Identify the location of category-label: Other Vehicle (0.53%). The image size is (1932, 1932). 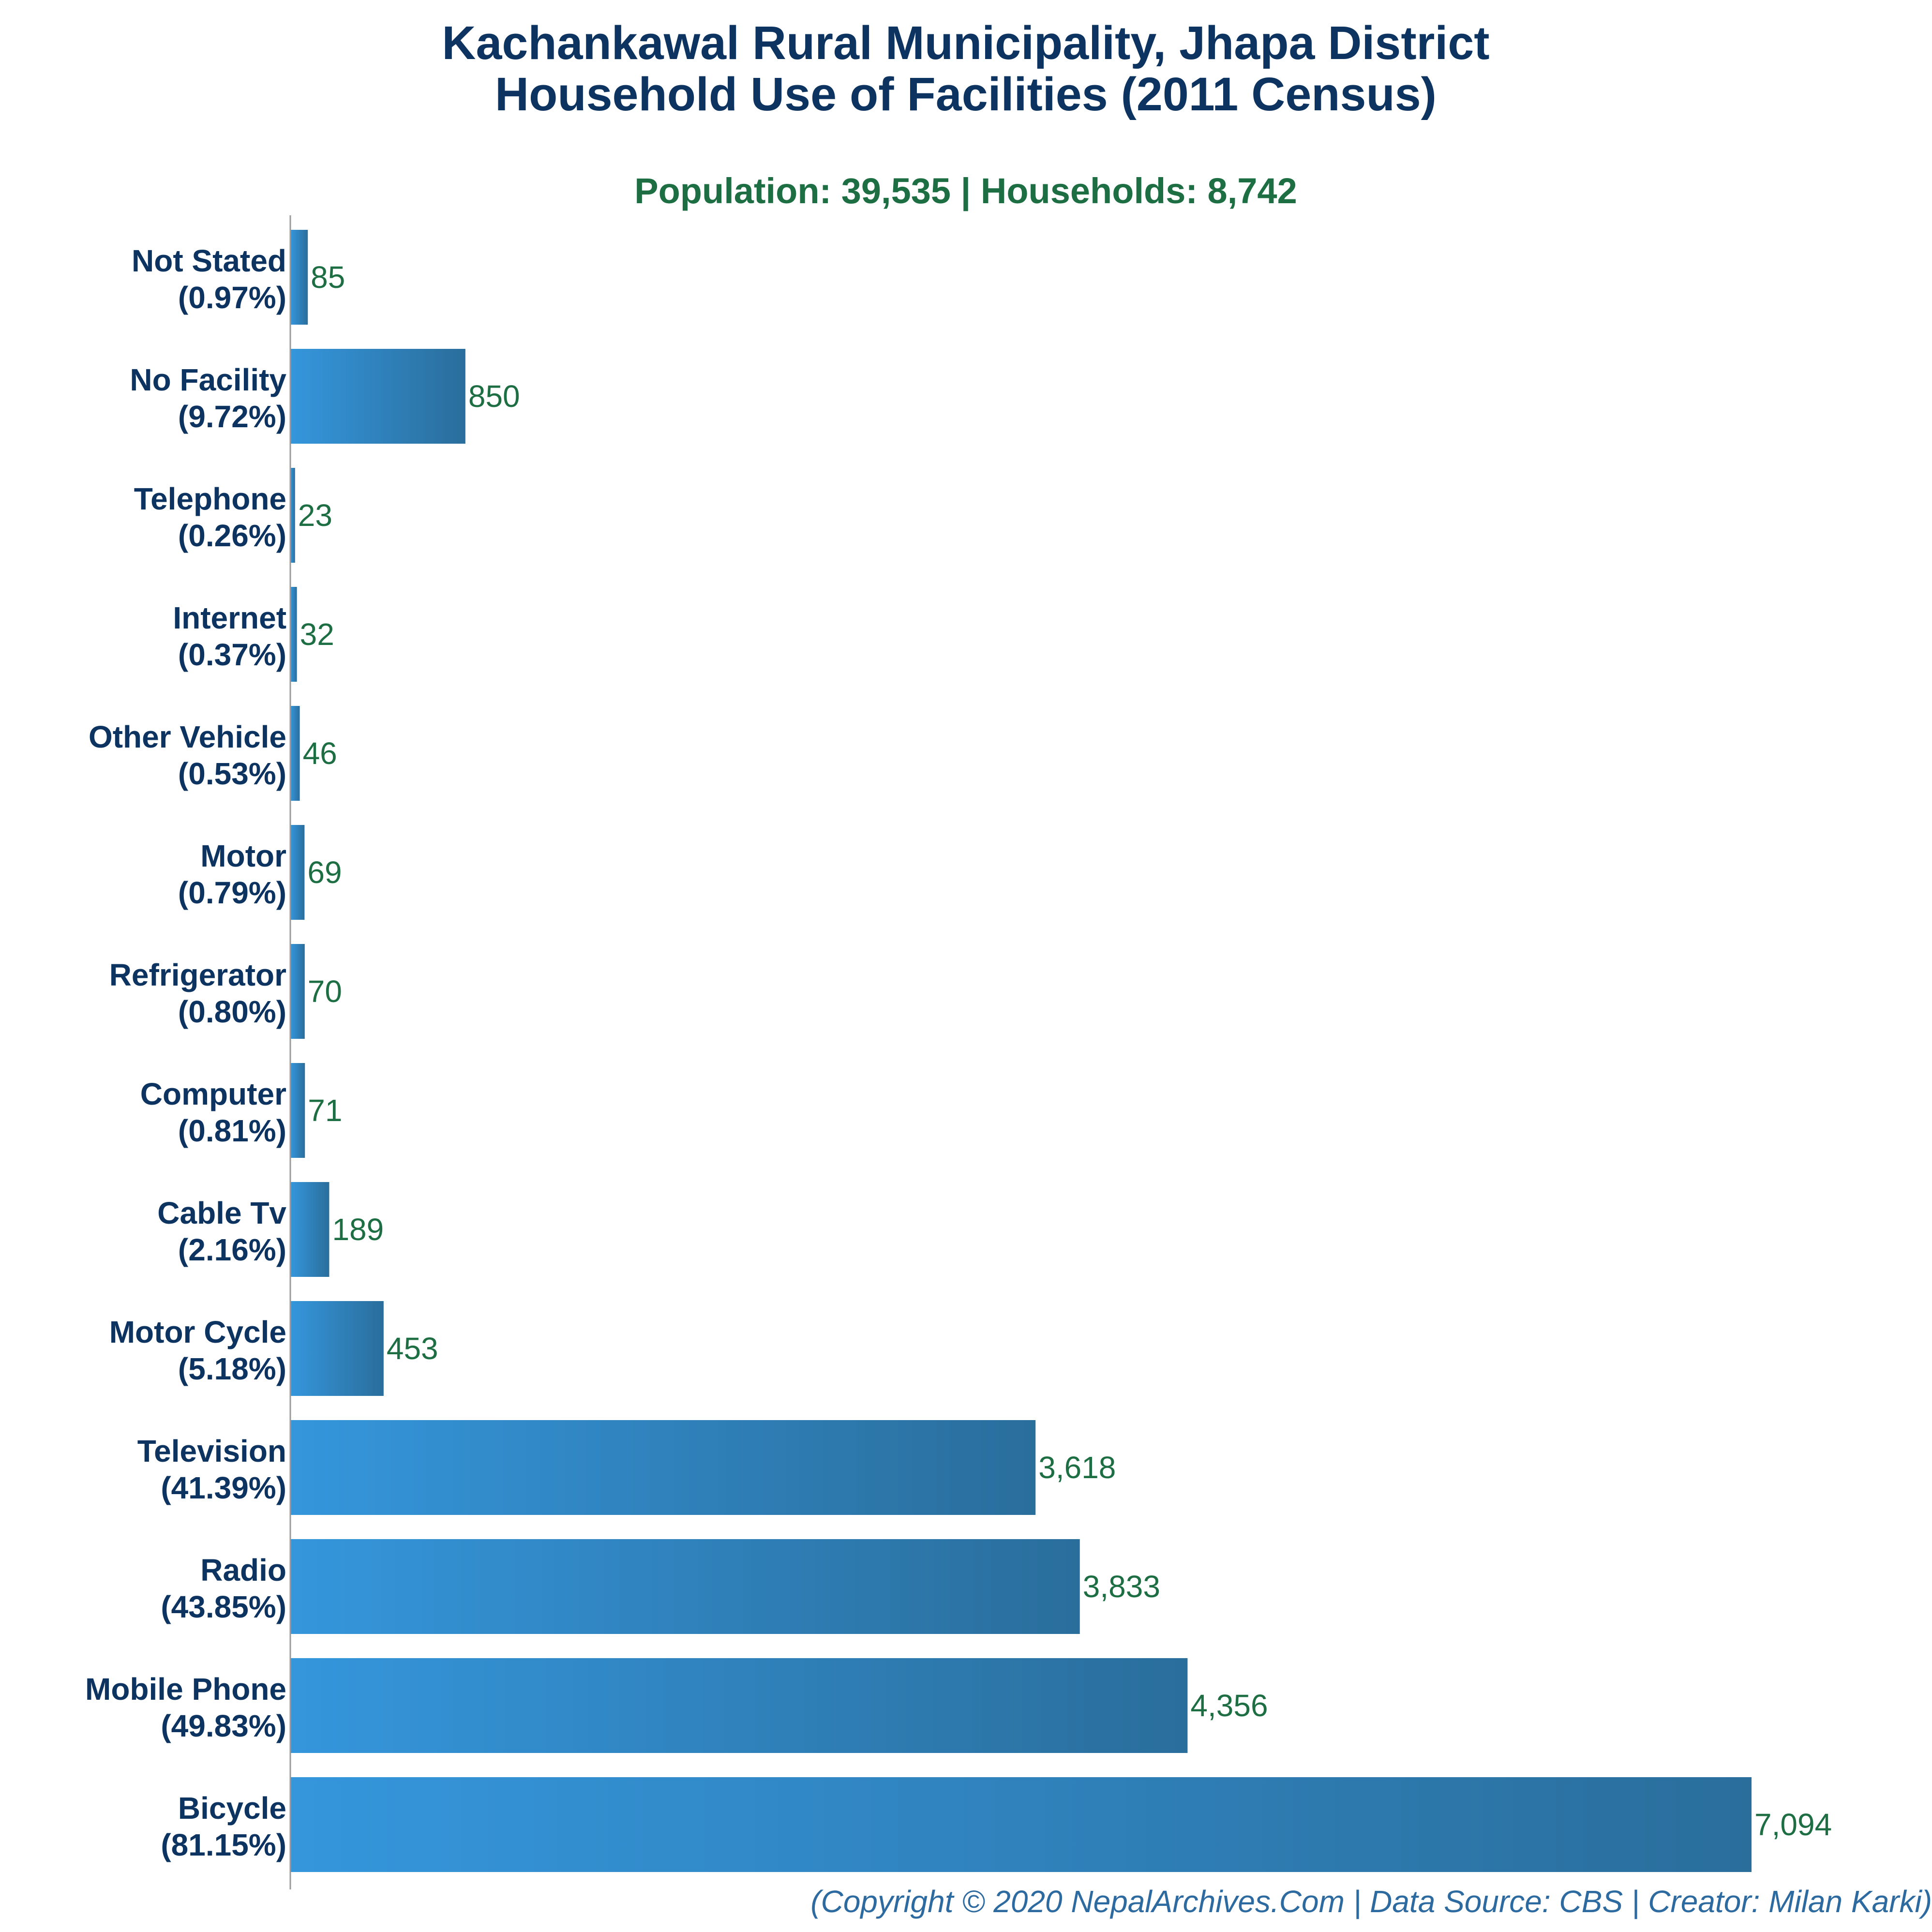
(187, 755).